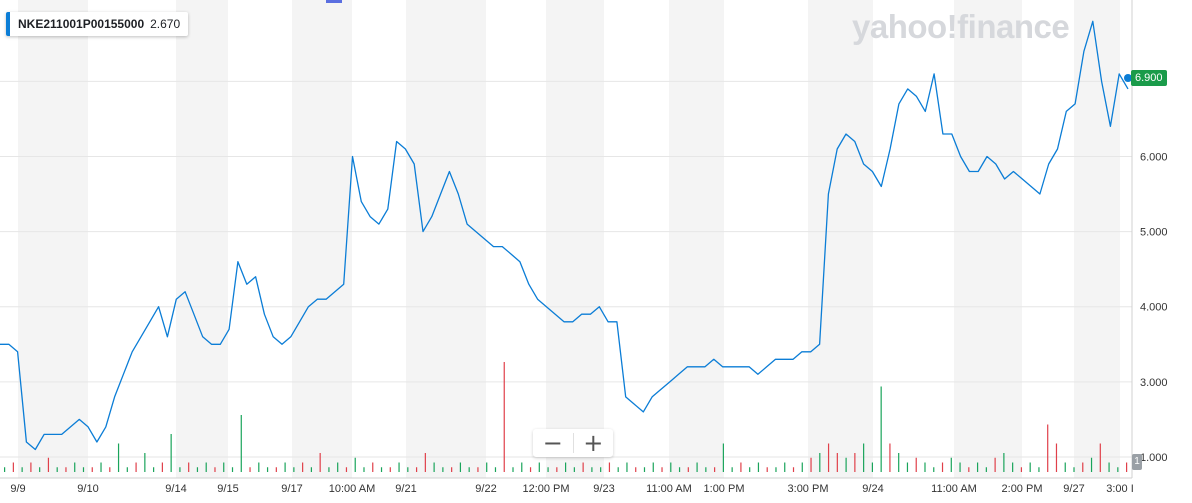 This screenshot has width=1192, height=503. I want to click on x-tick-label: 9/23, so click(603, 489).